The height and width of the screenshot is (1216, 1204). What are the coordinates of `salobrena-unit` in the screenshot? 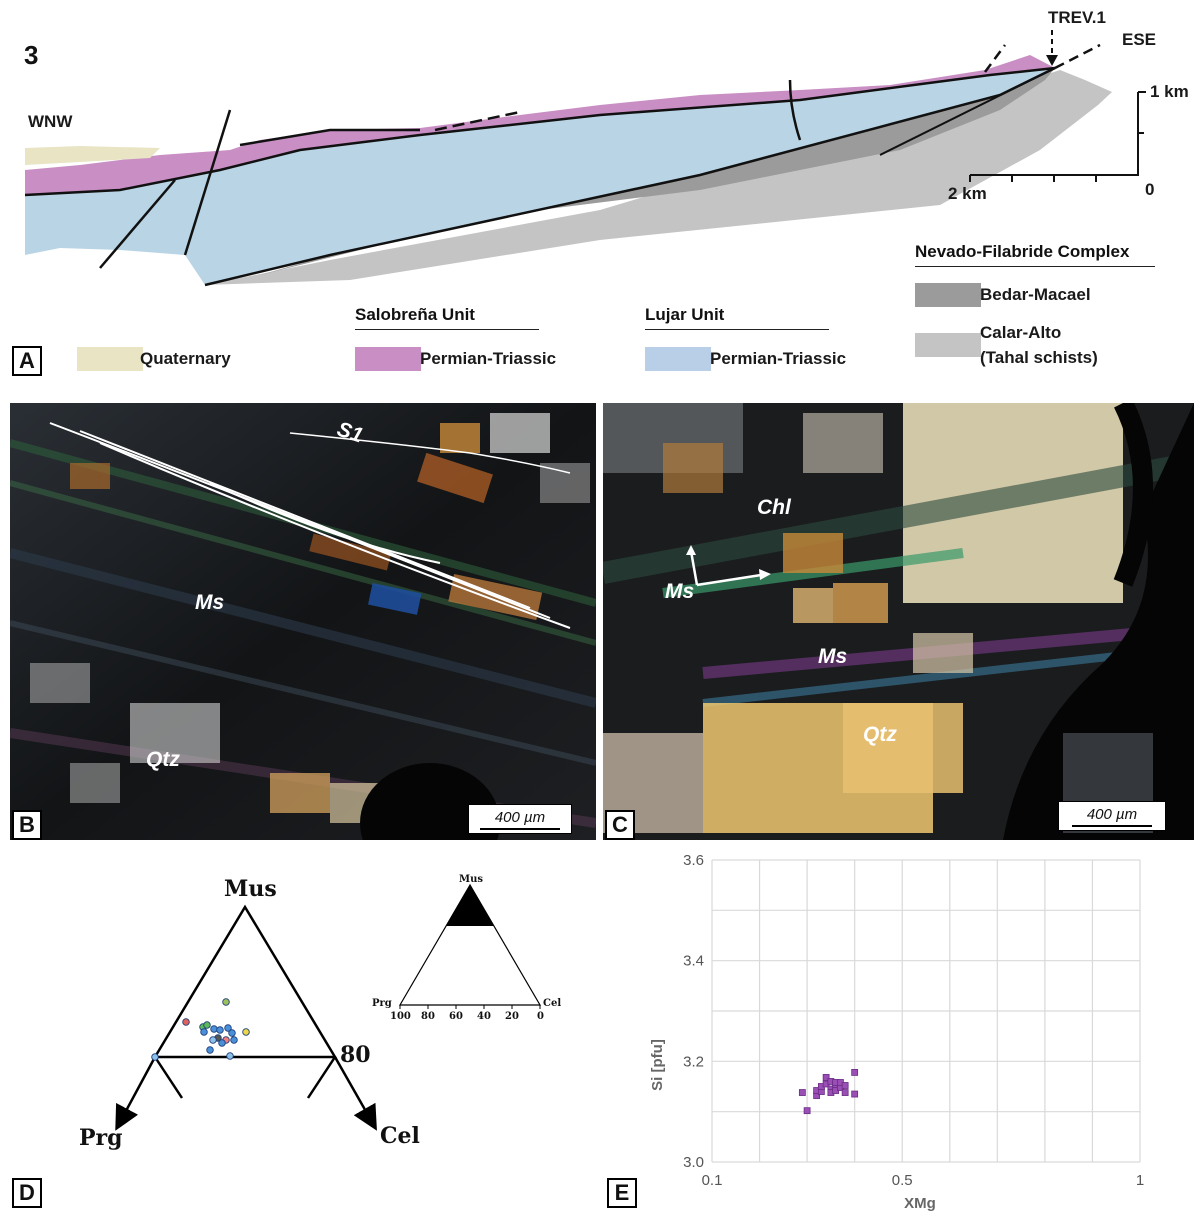 It's located at (540, 125).